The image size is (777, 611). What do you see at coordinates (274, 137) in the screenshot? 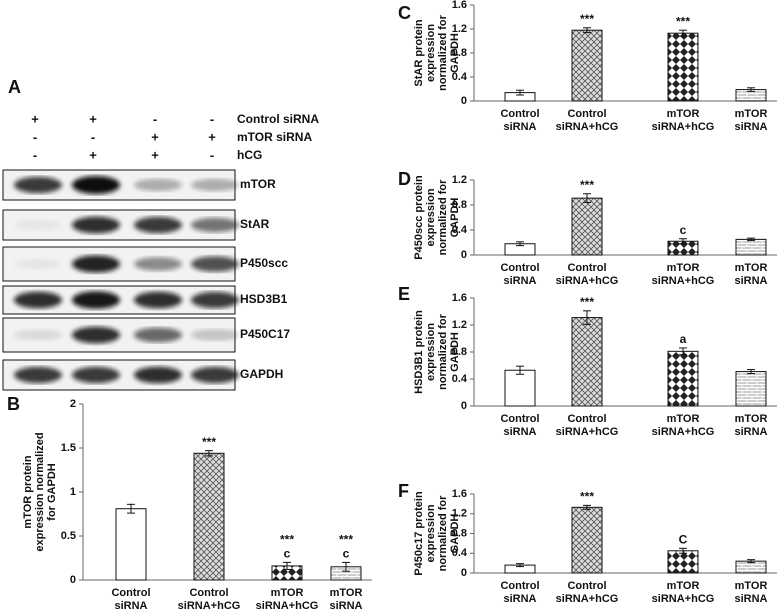
I see `condition-name: mTOR siRNA` at bounding box center [274, 137].